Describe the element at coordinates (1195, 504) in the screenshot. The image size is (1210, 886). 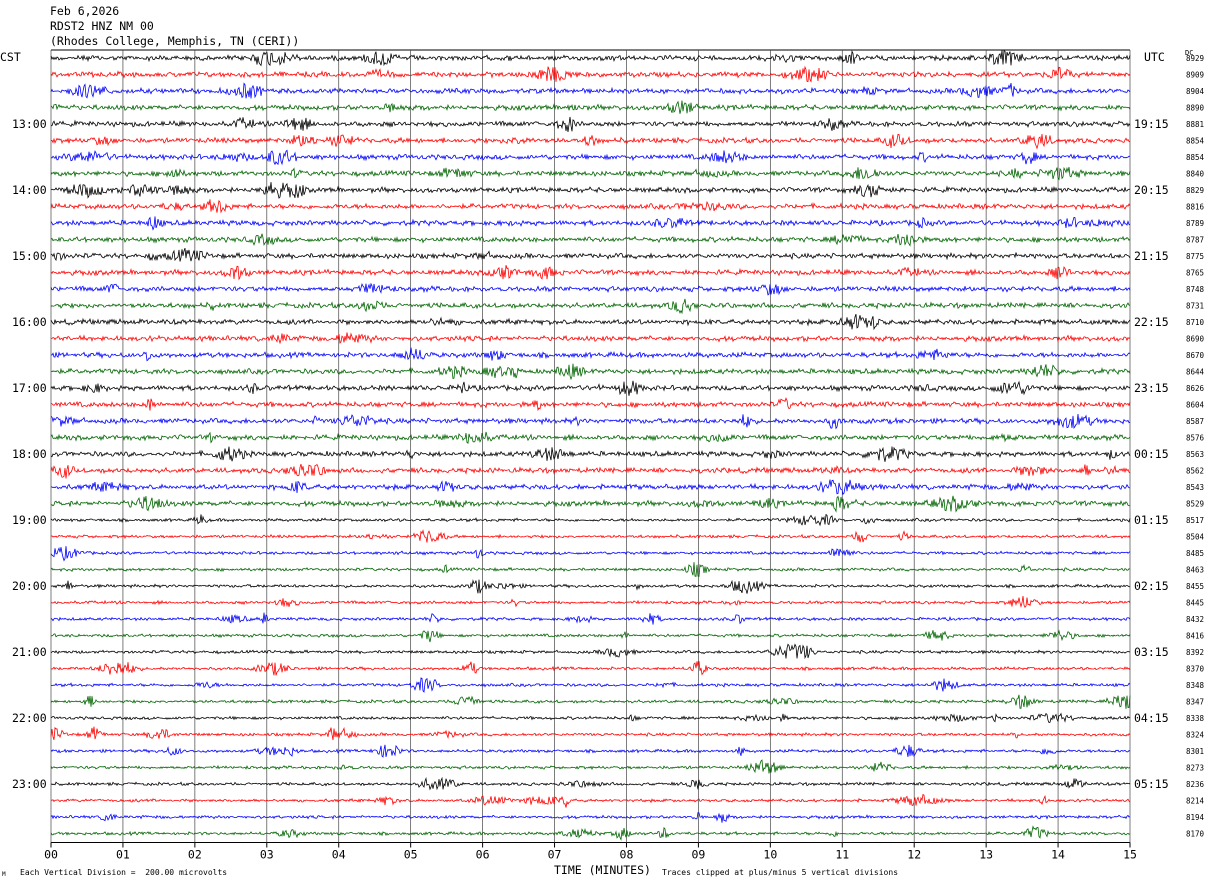
I see `dc-offset-label: 8529` at that location.